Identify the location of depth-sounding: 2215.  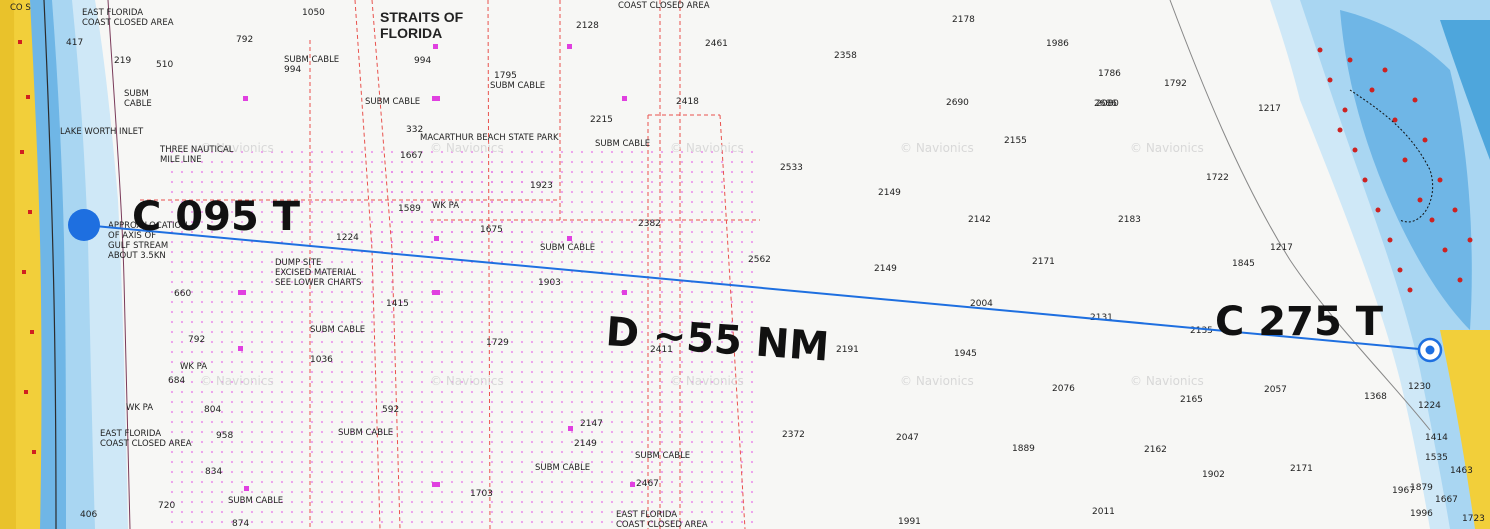
(601, 120).